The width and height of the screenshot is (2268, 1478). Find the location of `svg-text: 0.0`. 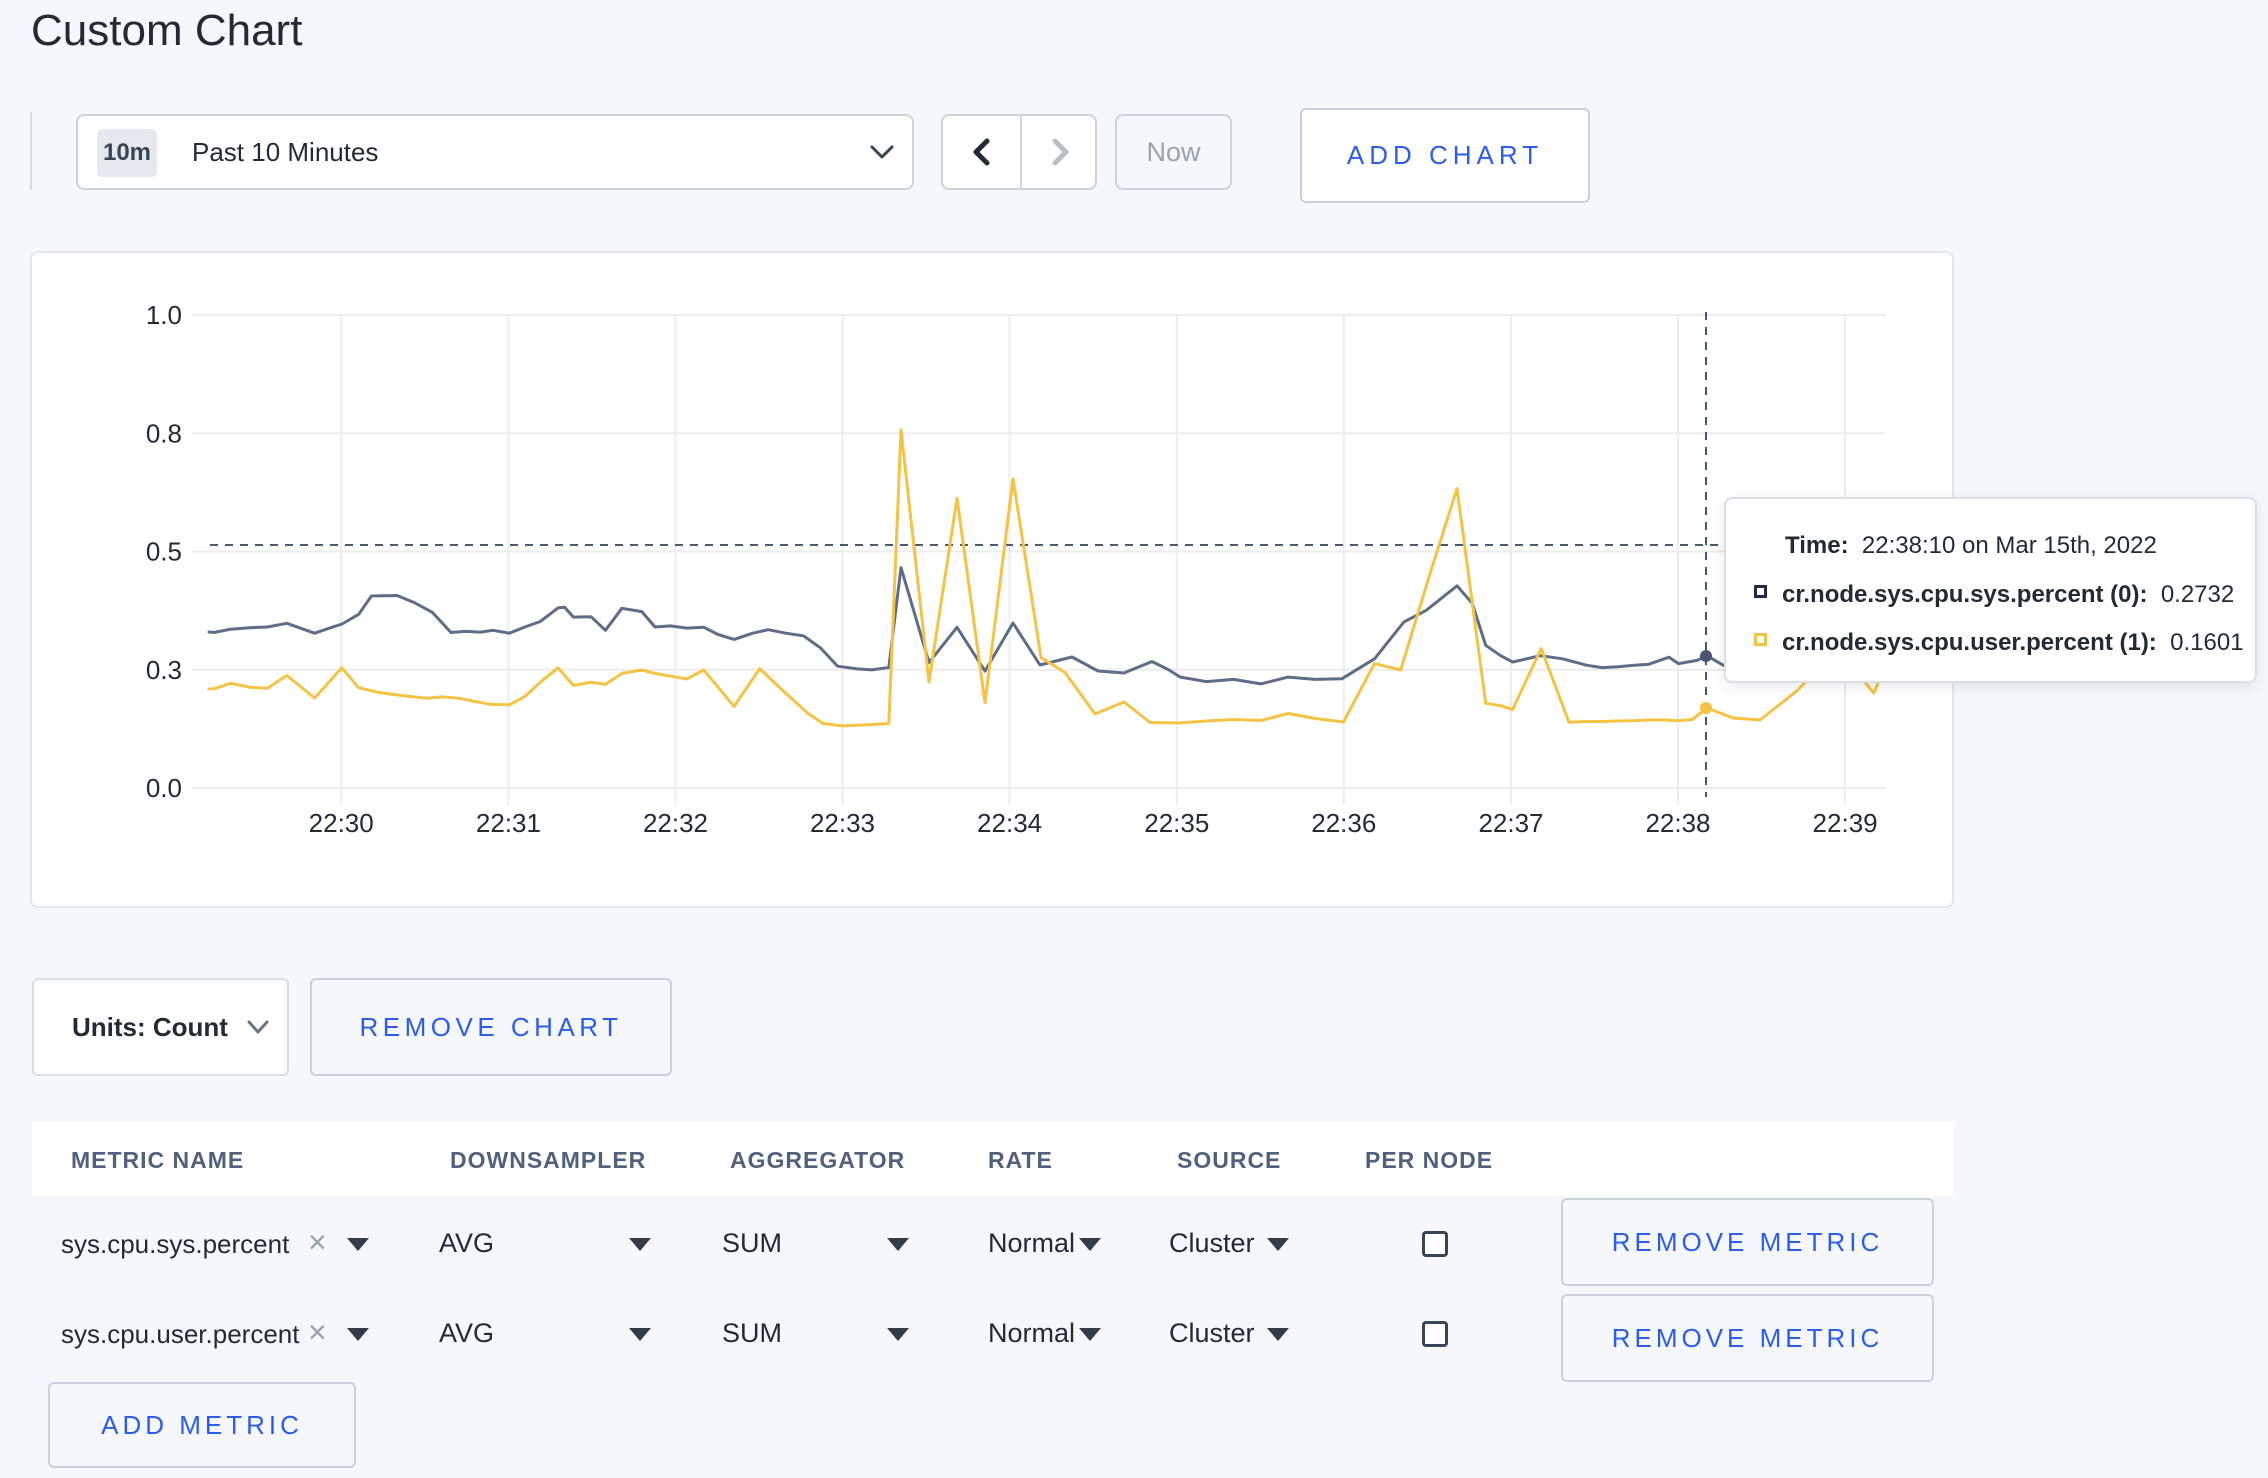

svg-text: 0.0 is located at coordinates (164, 788).